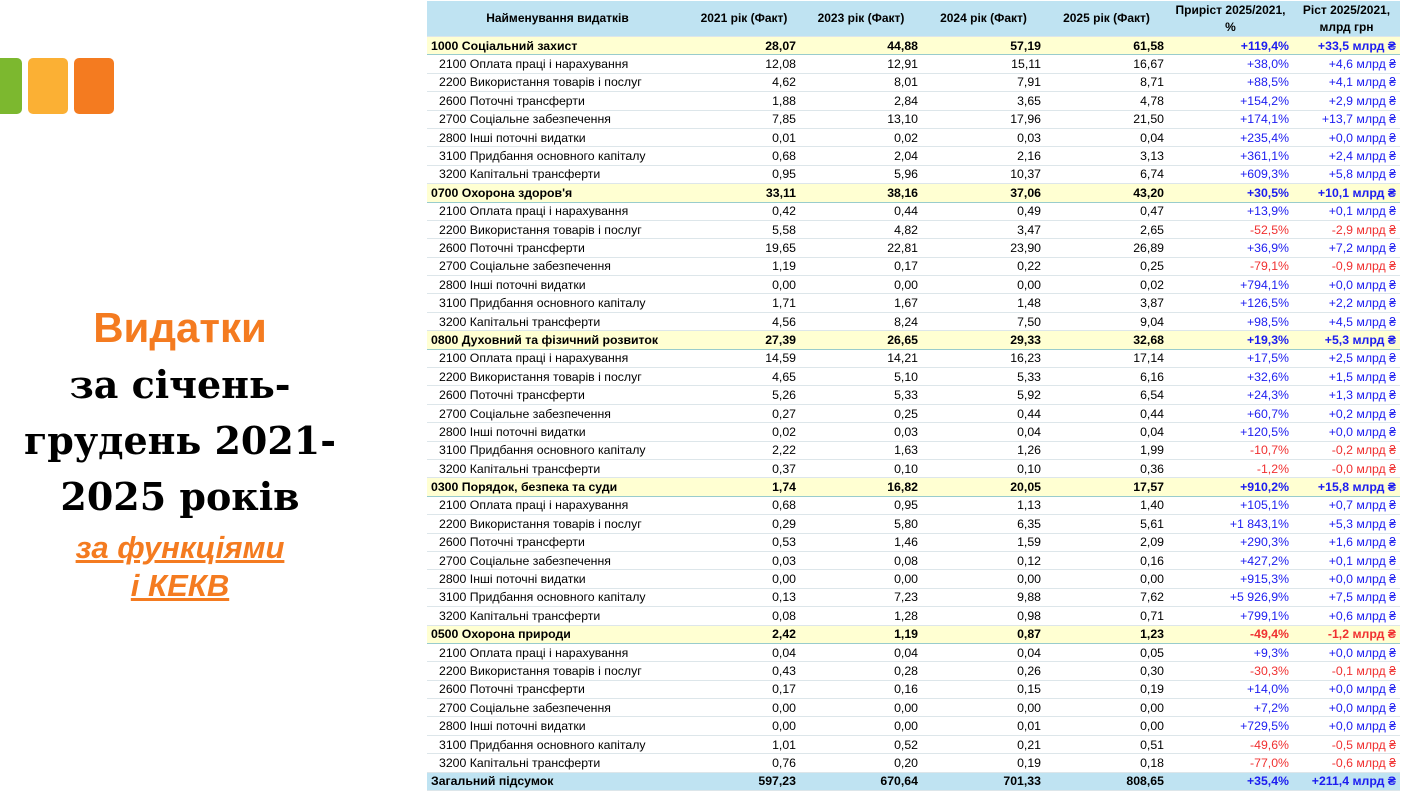  What do you see at coordinates (1346, 469) in the screenshot?
I see `value-cell: -0,0 млрд ₴` at bounding box center [1346, 469].